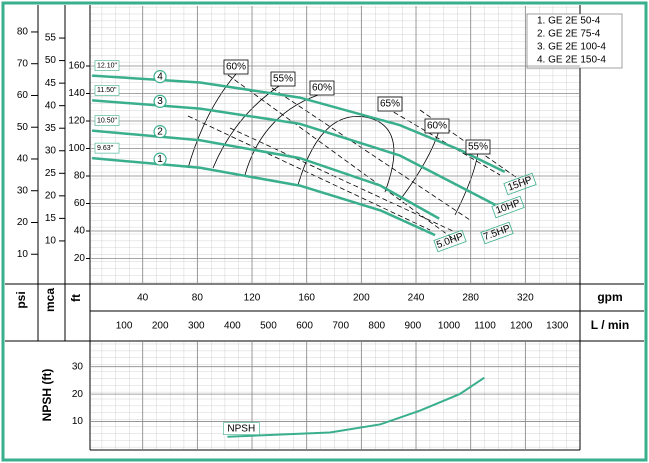 The width and height of the screenshot is (649, 463). Describe the element at coordinates (571, 47) in the screenshot. I see `legend-entry: 3. GE 2E 100-4` at that location.